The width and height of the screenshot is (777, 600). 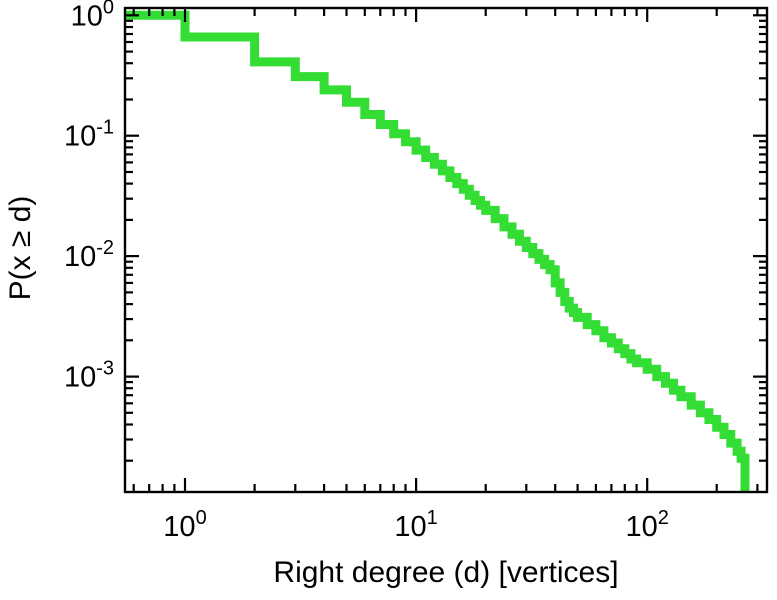 What do you see at coordinates (89, 255) in the screenshot?
I see `y-tick-label: 10⁻²` at bounding box center [89, 255].